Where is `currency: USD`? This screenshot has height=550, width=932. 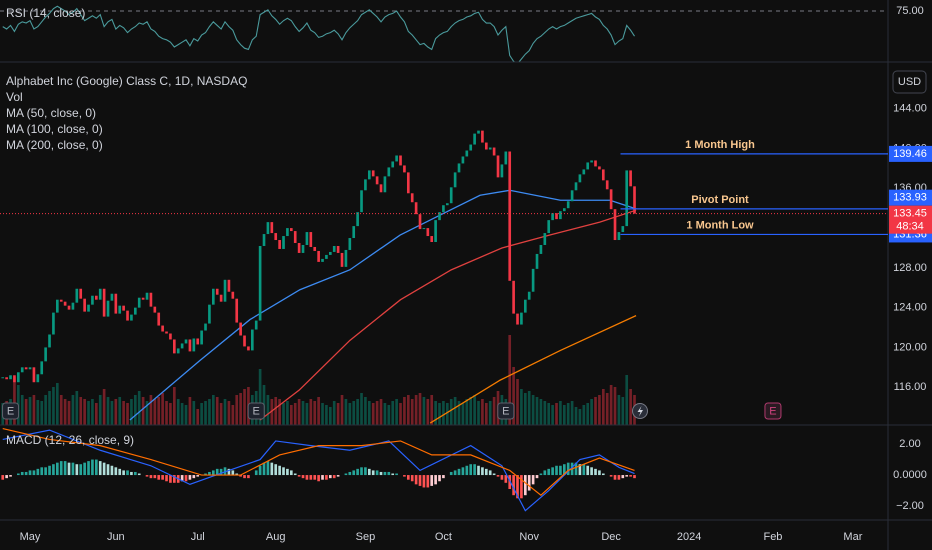
currency: USD is located at coordinates (909, 82).